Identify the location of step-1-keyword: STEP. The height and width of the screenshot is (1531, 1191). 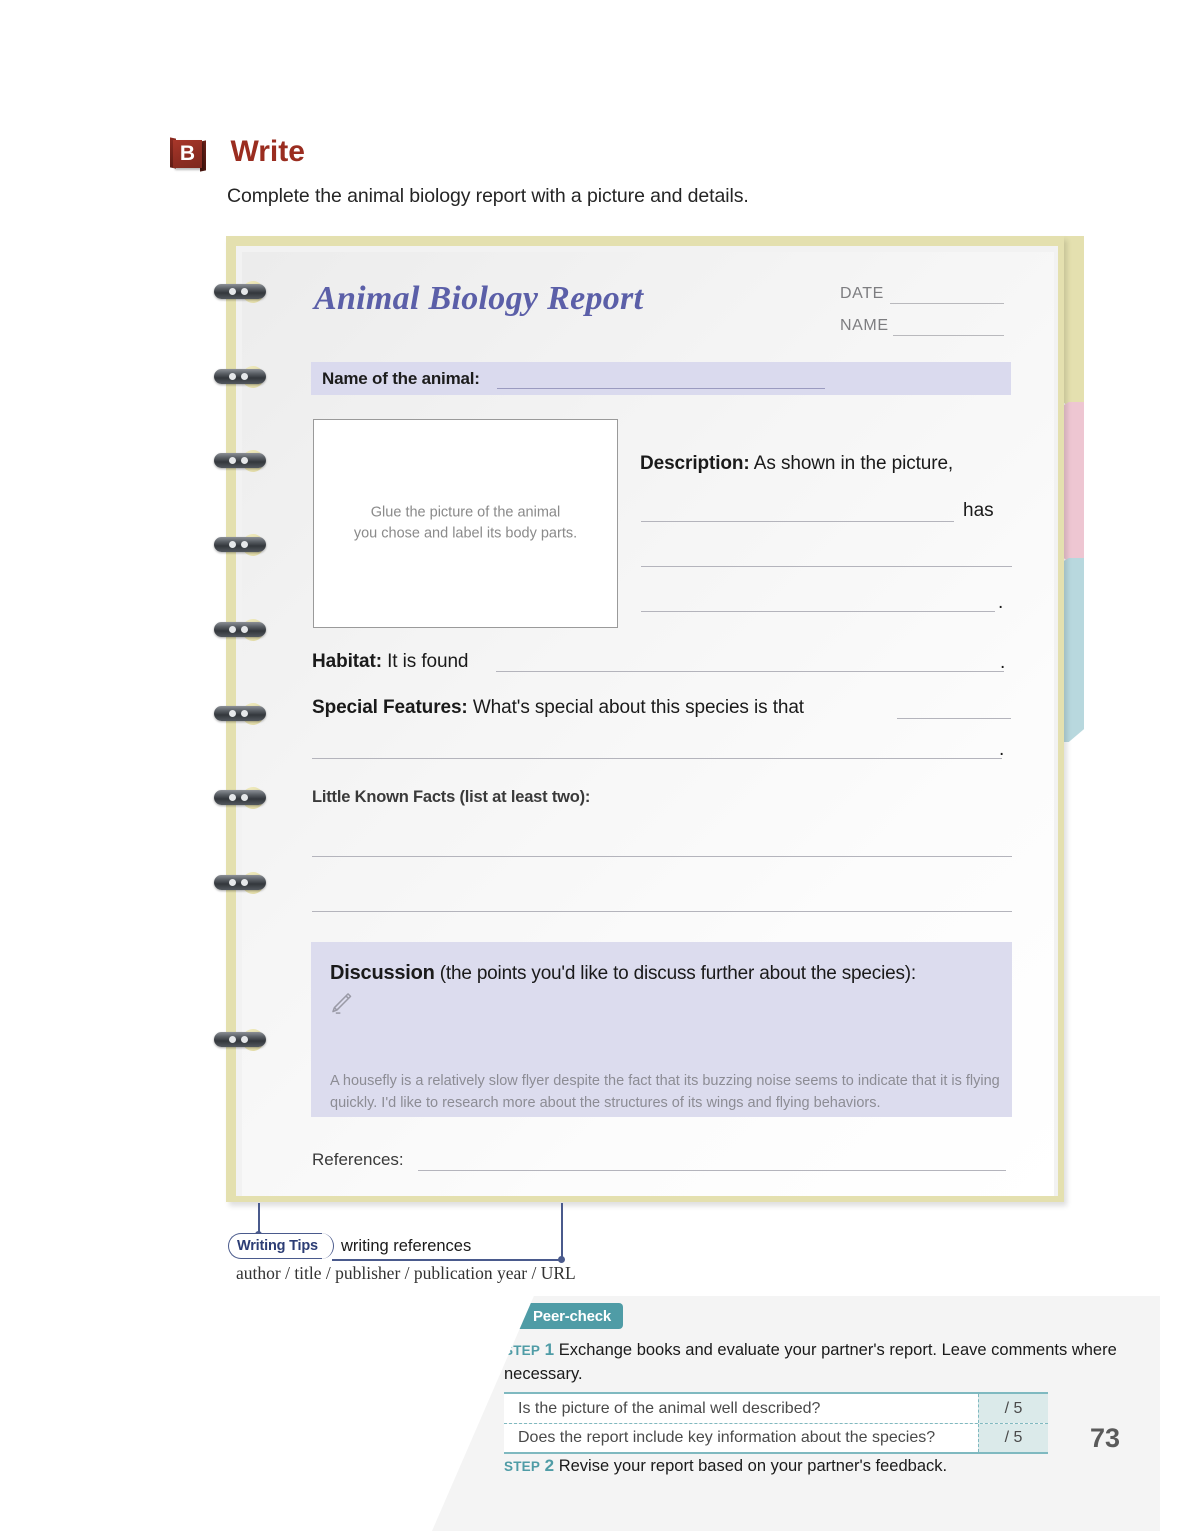
(522, 1350).